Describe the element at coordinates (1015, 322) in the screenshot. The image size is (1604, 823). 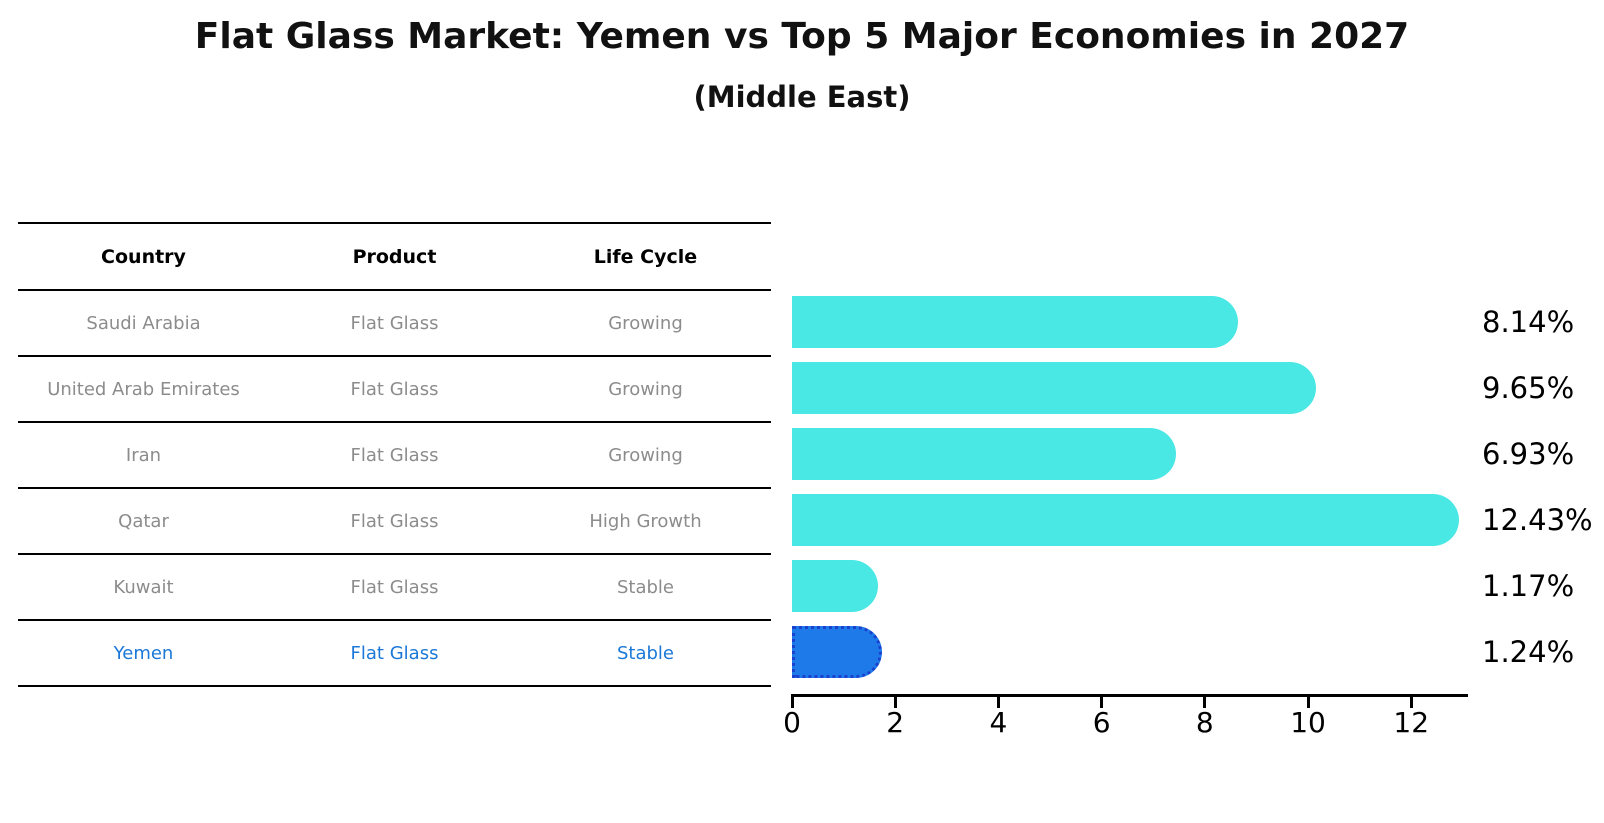
I see `bar-saudi-arabia` at that location.